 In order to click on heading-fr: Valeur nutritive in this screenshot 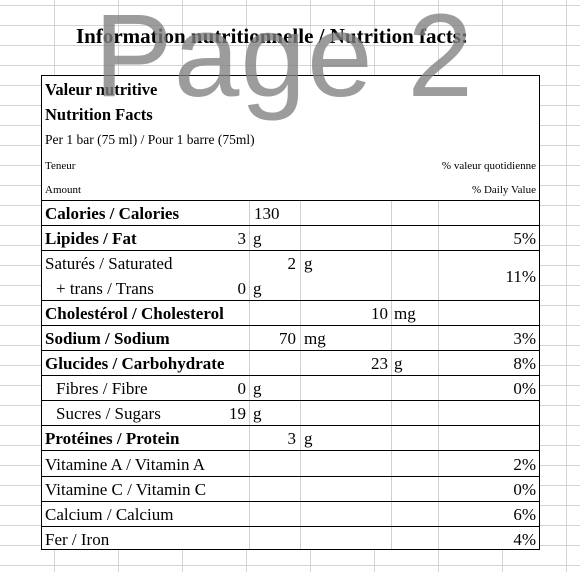, I will do `click(101, 89)`.